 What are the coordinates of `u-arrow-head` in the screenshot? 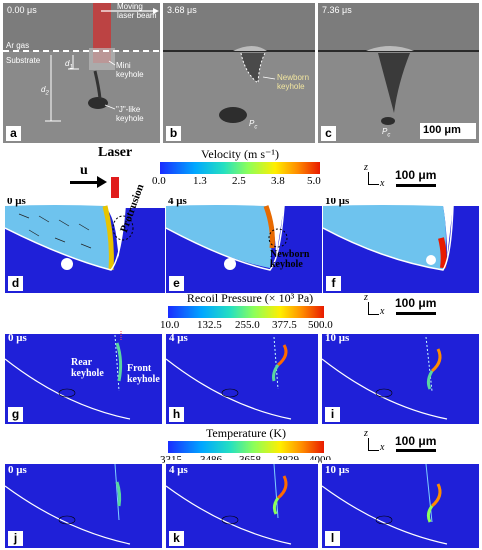 It's located at (102, 182).